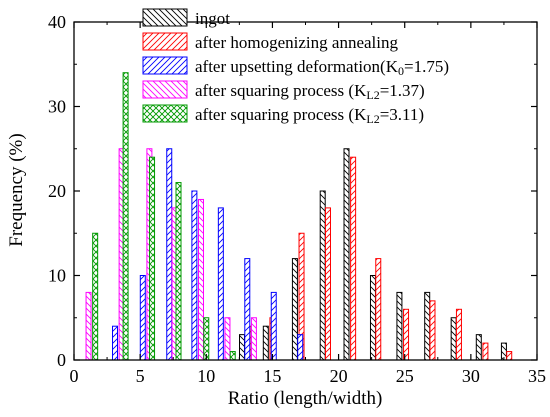 Image resolution: width=550 pixels, height=417 pixels. I want to click on x-tick-label: 5, so click(140, 376).